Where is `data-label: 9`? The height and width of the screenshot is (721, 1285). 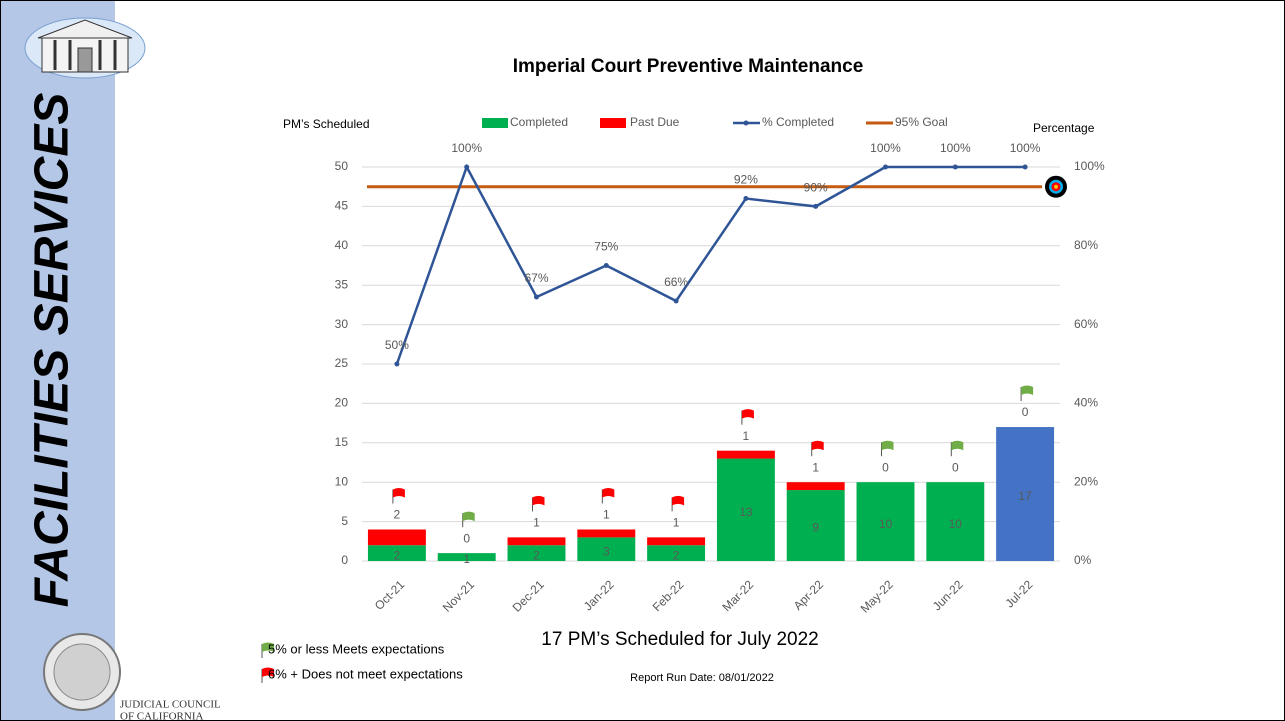 data-label: 9 is located at coordinates (815, 528).